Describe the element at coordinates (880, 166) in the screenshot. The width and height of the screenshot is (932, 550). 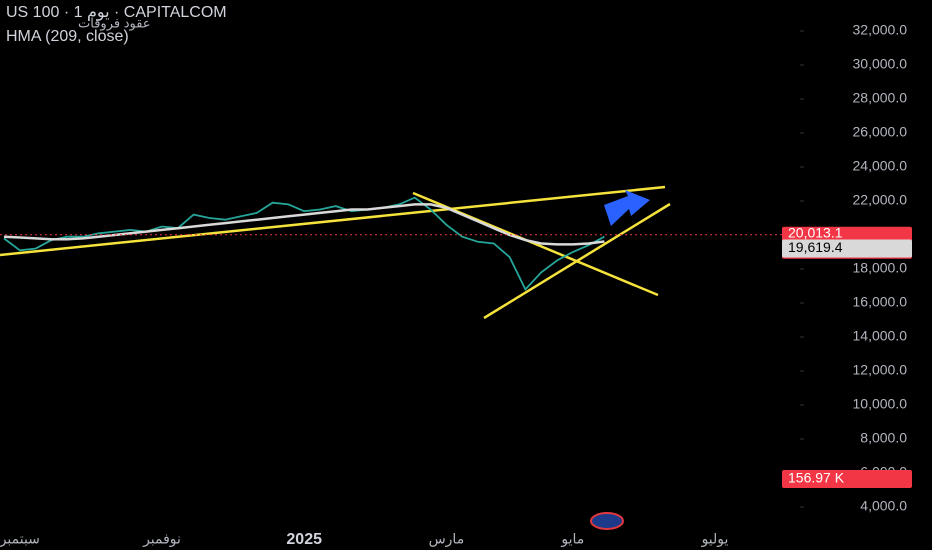
I see `y-tick-label: 24,000.0` at that location.